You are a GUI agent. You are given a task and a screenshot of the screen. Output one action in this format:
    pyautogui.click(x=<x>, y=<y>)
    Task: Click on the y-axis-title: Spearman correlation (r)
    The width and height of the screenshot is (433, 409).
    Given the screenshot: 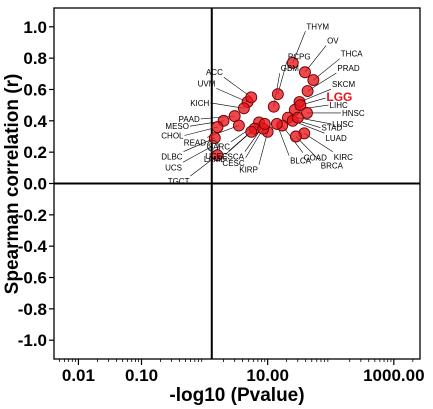 What is the action you would take?
    pyautogui.click(x=12, y=184)
    